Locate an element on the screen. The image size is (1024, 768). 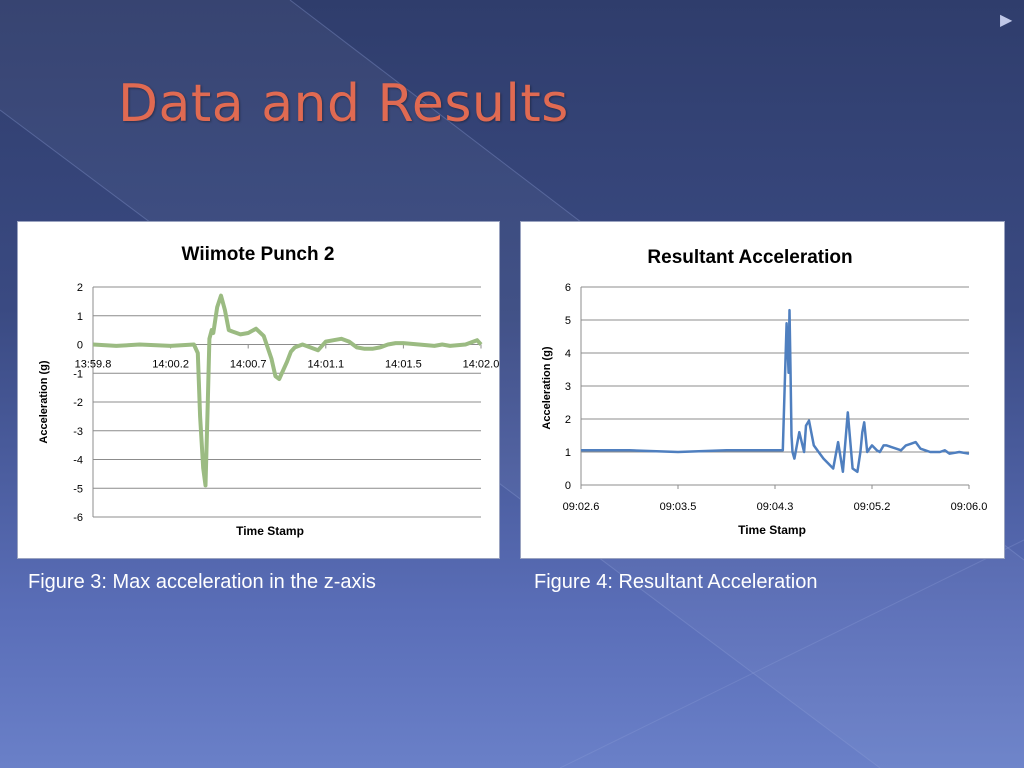
y-tick-label: -1 is located at coordinates (78, 374).